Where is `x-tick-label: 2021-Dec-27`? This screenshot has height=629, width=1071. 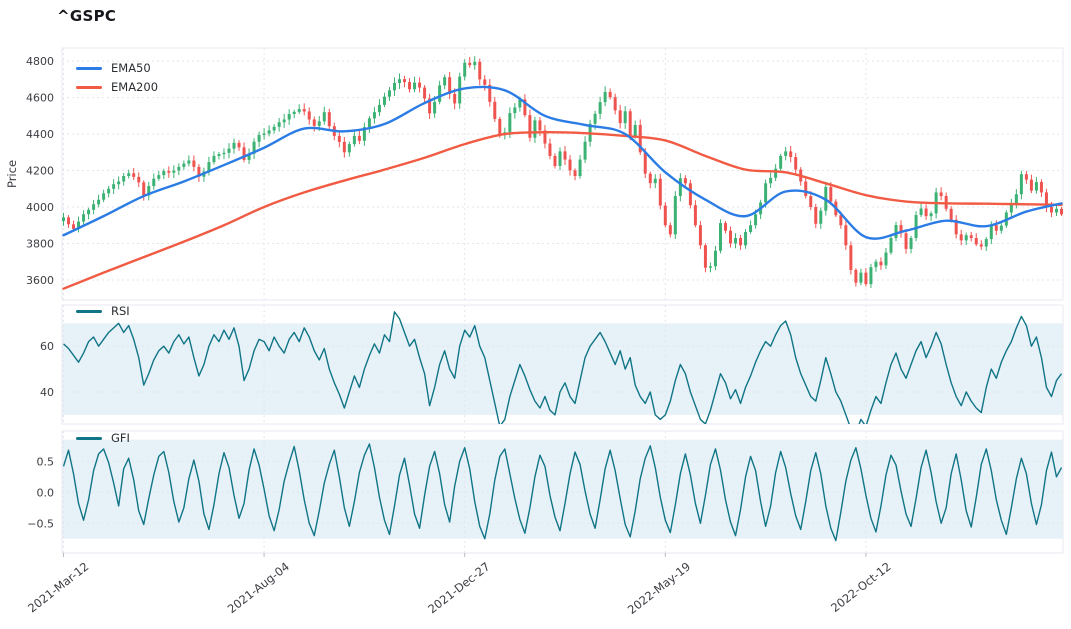
x-tick-label: 2021-Dec-27 is located at coordinates (458, 587).